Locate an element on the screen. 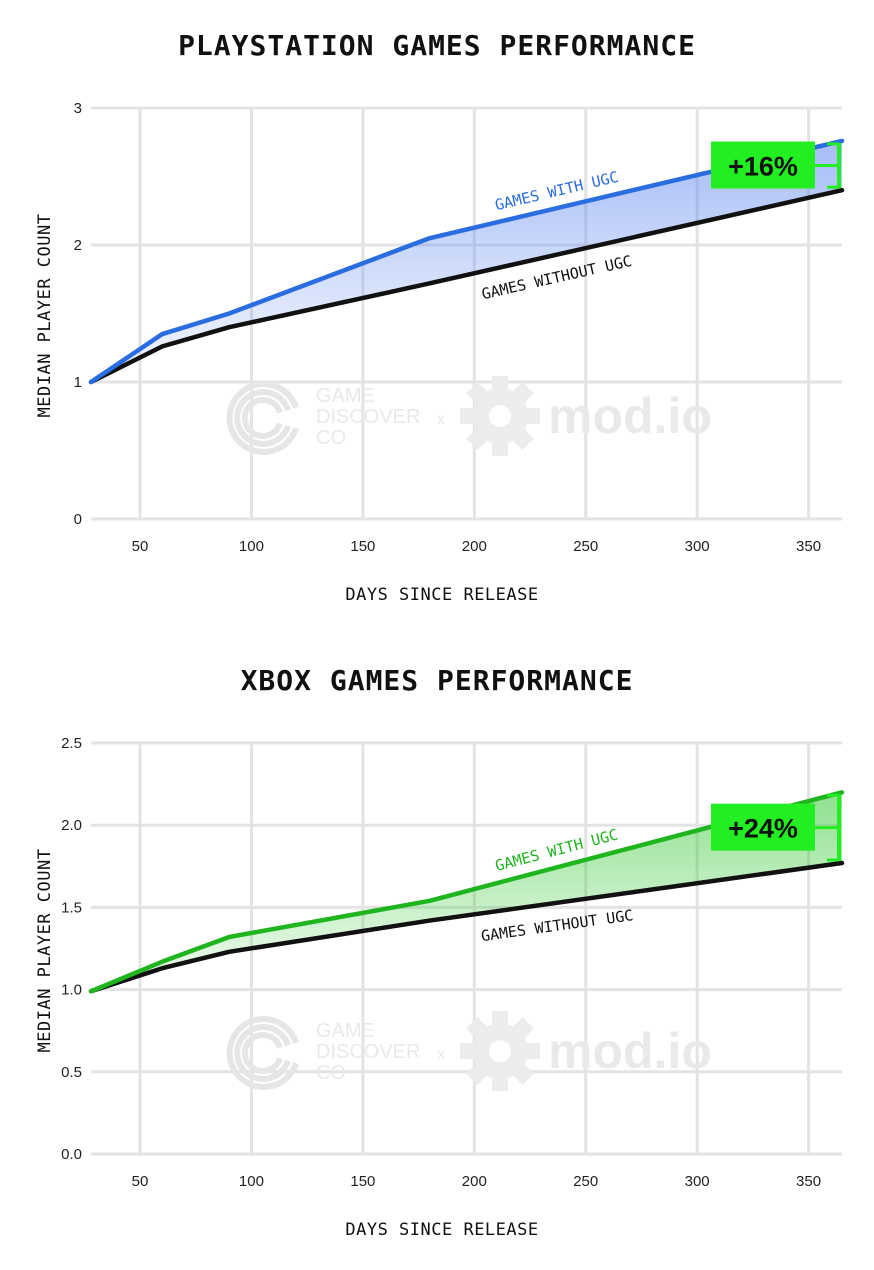 The width and height of the screenshot is (874, 1270). y-tick-label: 1.5 is located at coordinates (71, 907).